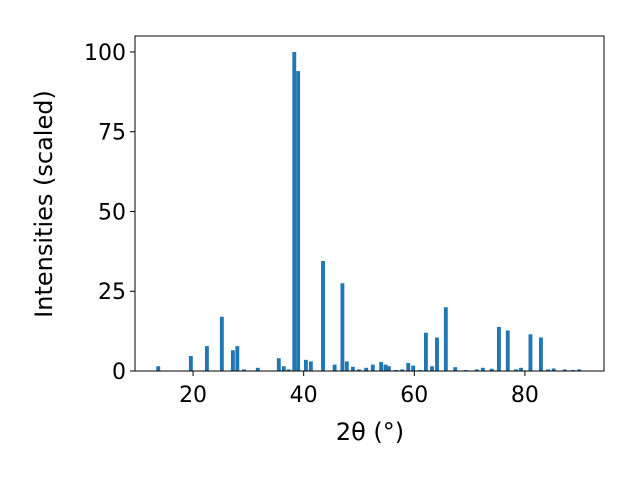  Describe the element at coordinates (304, 395) in the screenshot. I see `x-tick-label: 40` at that location.